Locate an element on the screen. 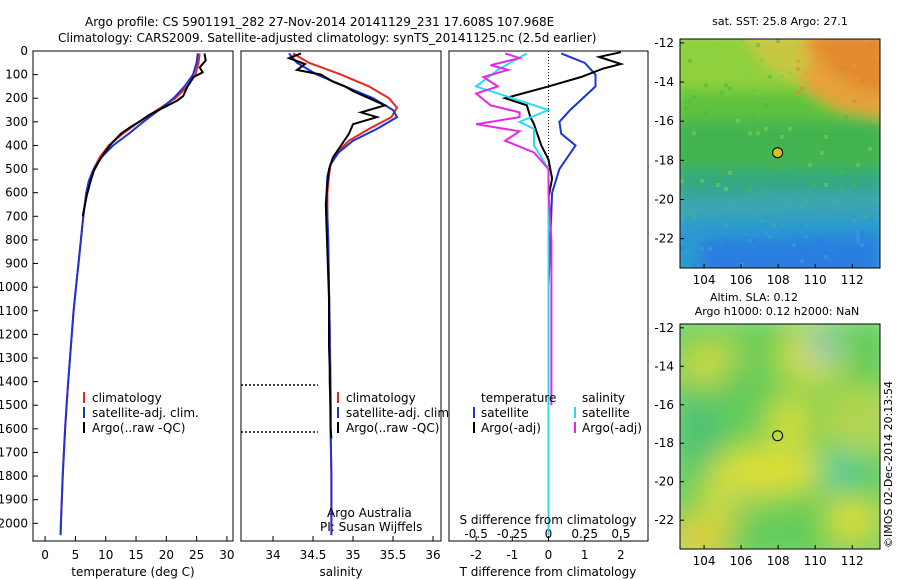  x-tick-label: 36 is located at coordinates (432, 555).